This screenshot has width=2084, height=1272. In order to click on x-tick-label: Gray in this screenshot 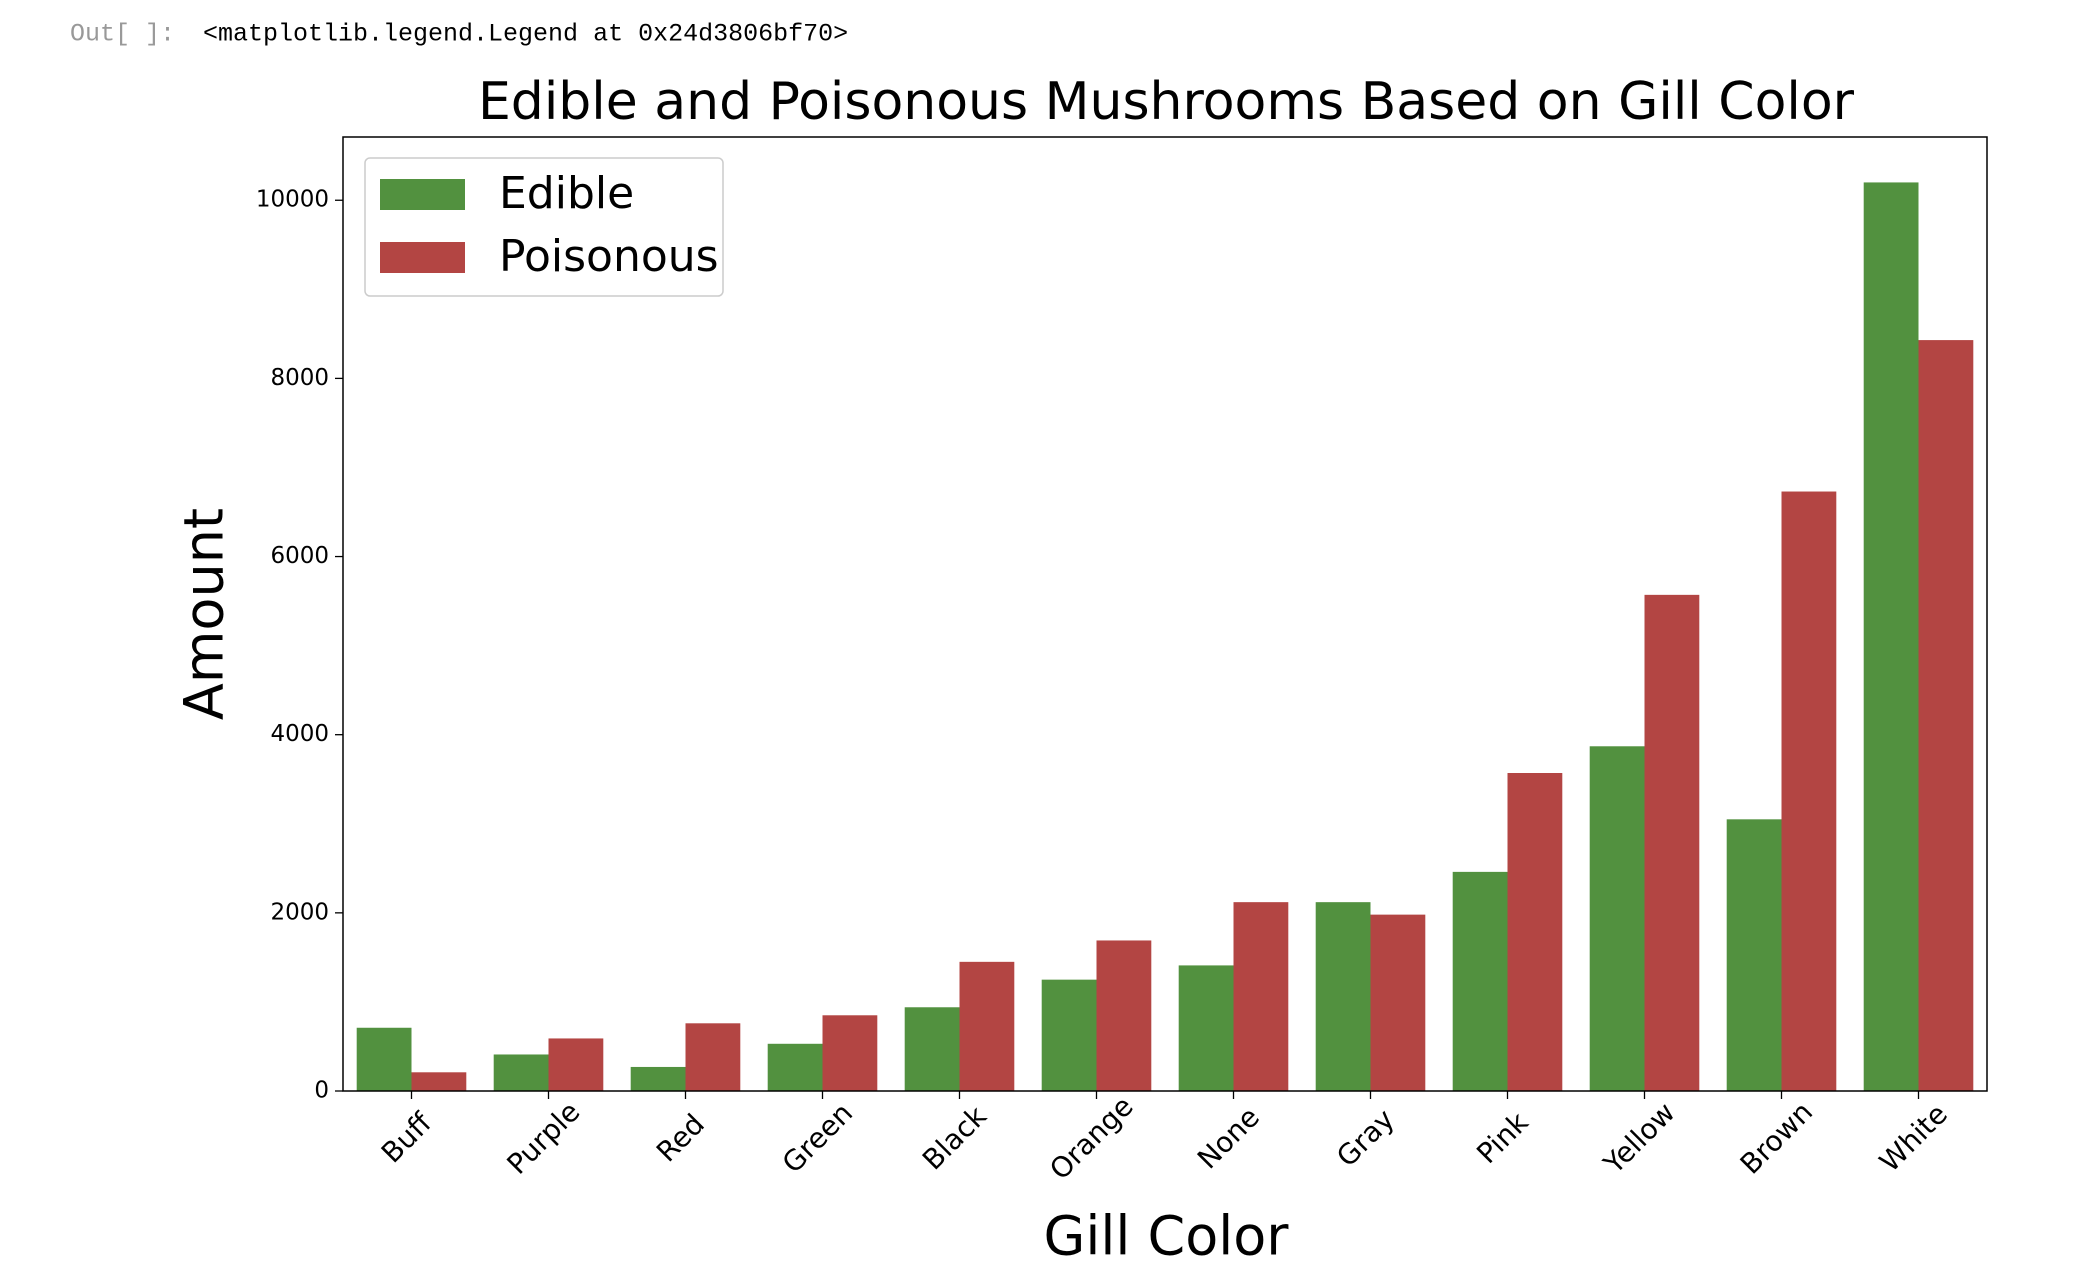, I will do `click(1365, 1138)`.